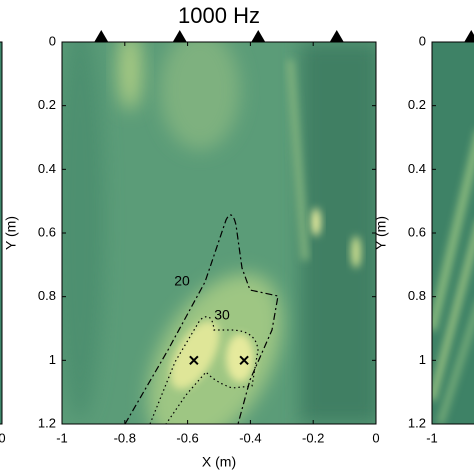 The height and width of the screenshot is (474, 474). I want to click on x-tick-label: -0.6, so click(187, 437).